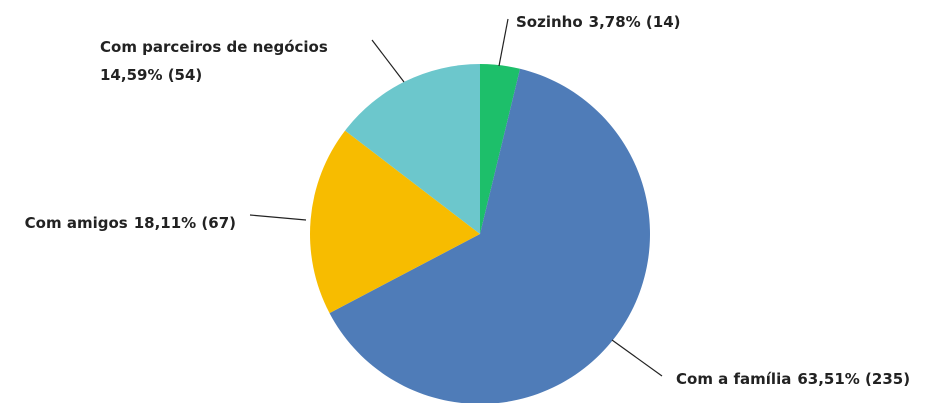 The image size is (936, 403). What do you see at coordinates (185, 223) in the screenshot?
I see `slice-value-label: 18,11% (67)` at bounding box center [185, 223].